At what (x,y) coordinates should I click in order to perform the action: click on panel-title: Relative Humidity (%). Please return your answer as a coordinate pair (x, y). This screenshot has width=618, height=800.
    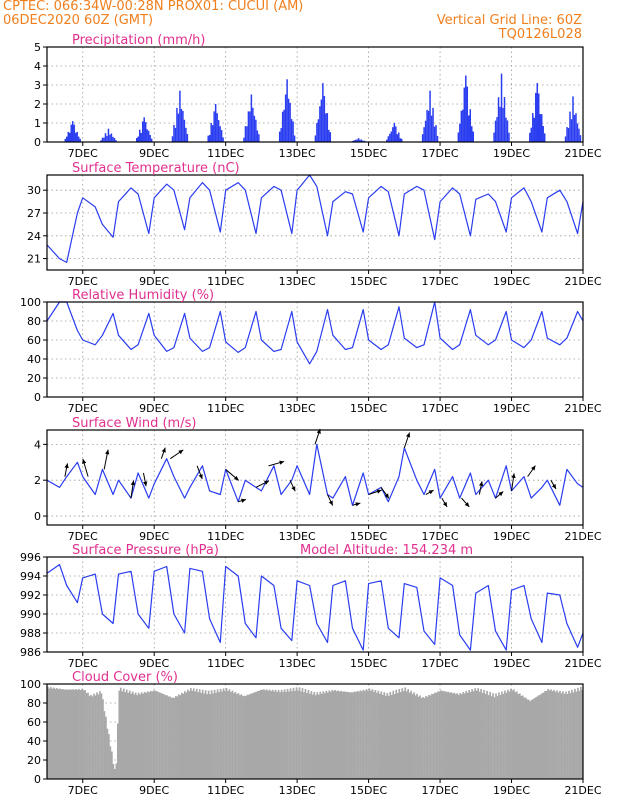
    Looking at the image, I should click on (143, 295).